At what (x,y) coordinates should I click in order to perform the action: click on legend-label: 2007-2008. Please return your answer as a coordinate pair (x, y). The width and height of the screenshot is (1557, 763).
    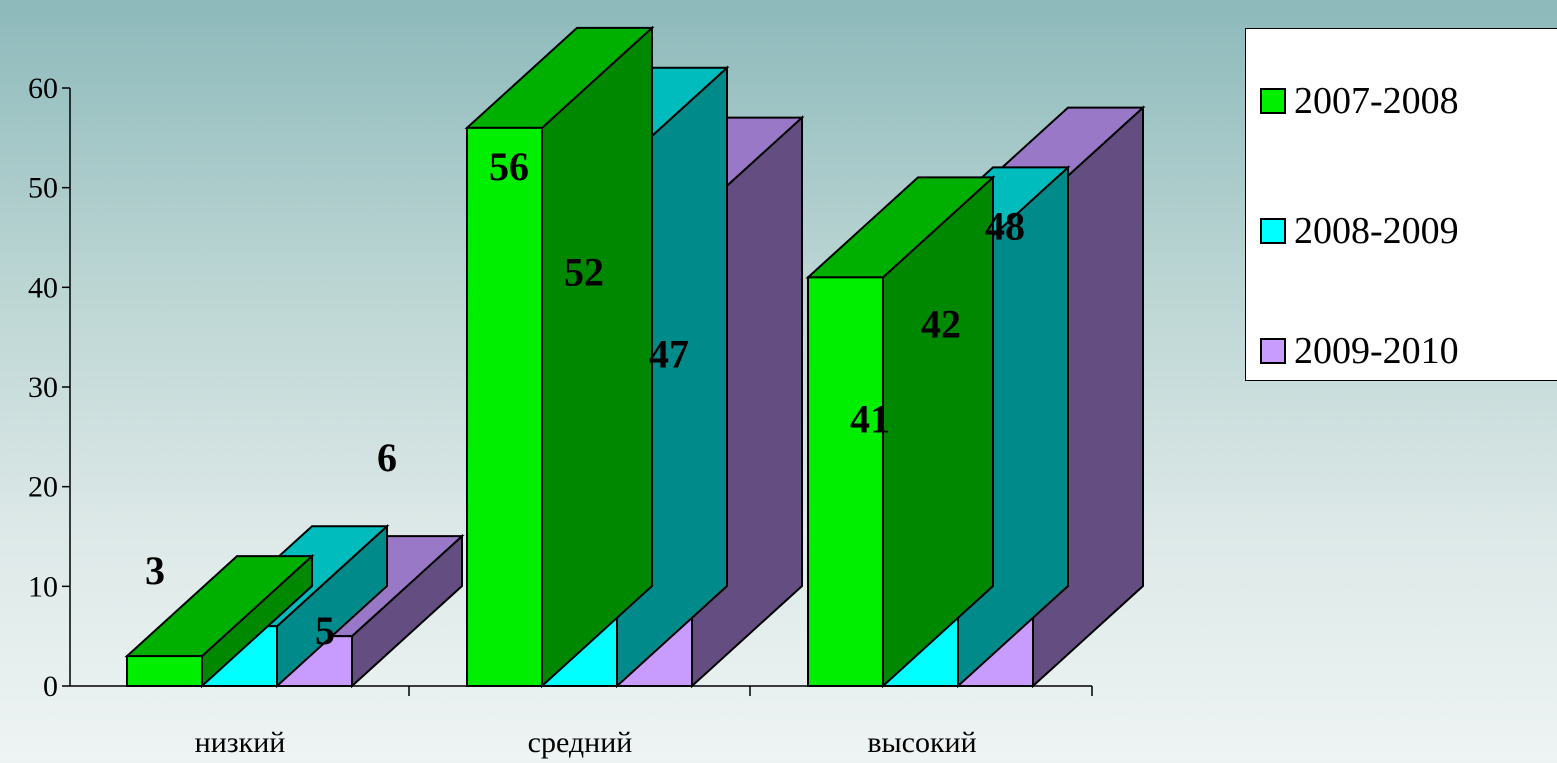
    Looking at the image, I should click on (1376, 101).